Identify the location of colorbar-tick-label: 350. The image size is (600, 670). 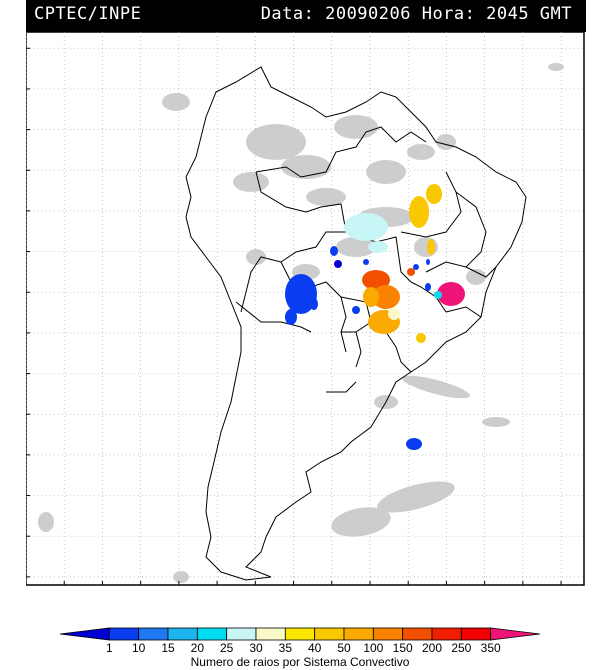
(491, 648).